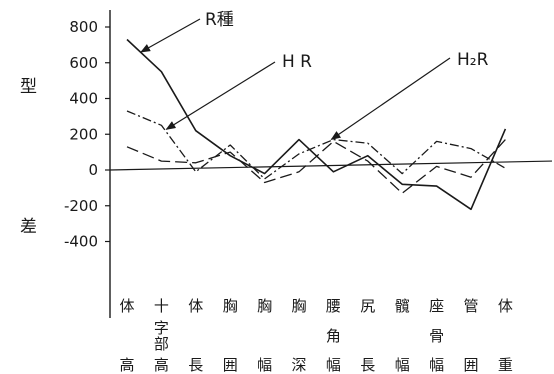 Image resolution: width=554 pixels, height=374 pixels. Describe the element at coordinates (367, 306) in the screenshot. I see `category-label: 尻` at that location.